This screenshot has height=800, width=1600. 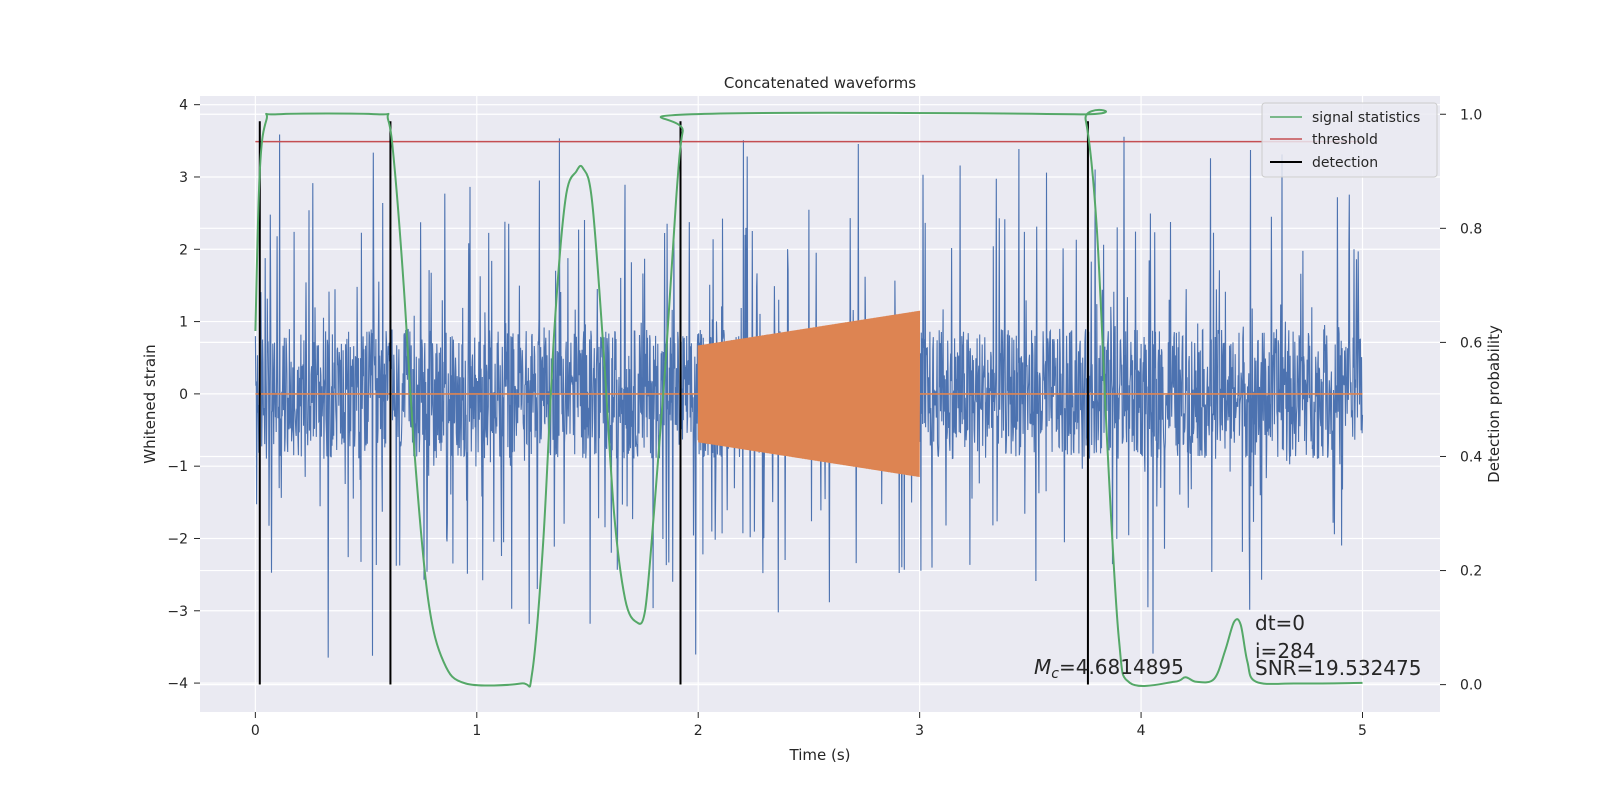 I want to click on y-tick-label: −3, so click(x=177, y=612).